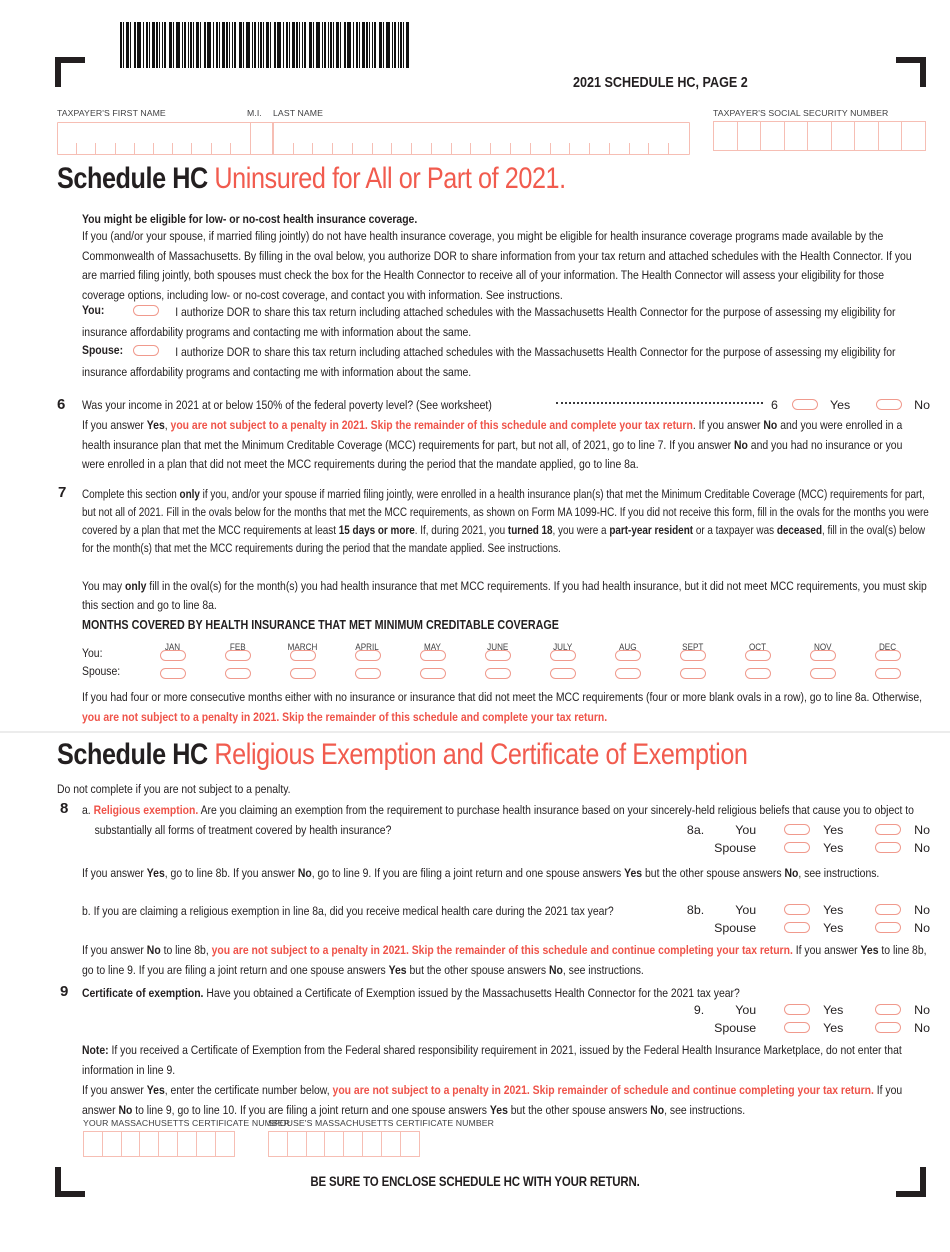  What do you see at coordinates (302, 673) in the screenshot?
I see `month-oval-spouse-march` at bounding box center [302, 673].